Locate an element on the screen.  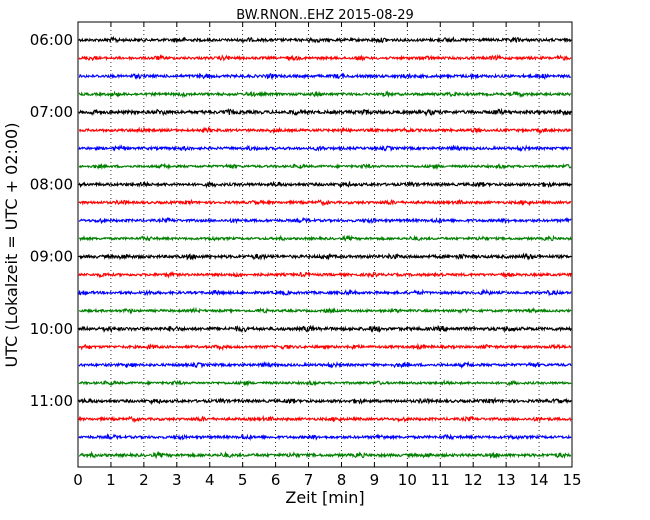
chart-title: BW.RNON..EHZ 2015-08-29 is located at coordinates (325, 15).